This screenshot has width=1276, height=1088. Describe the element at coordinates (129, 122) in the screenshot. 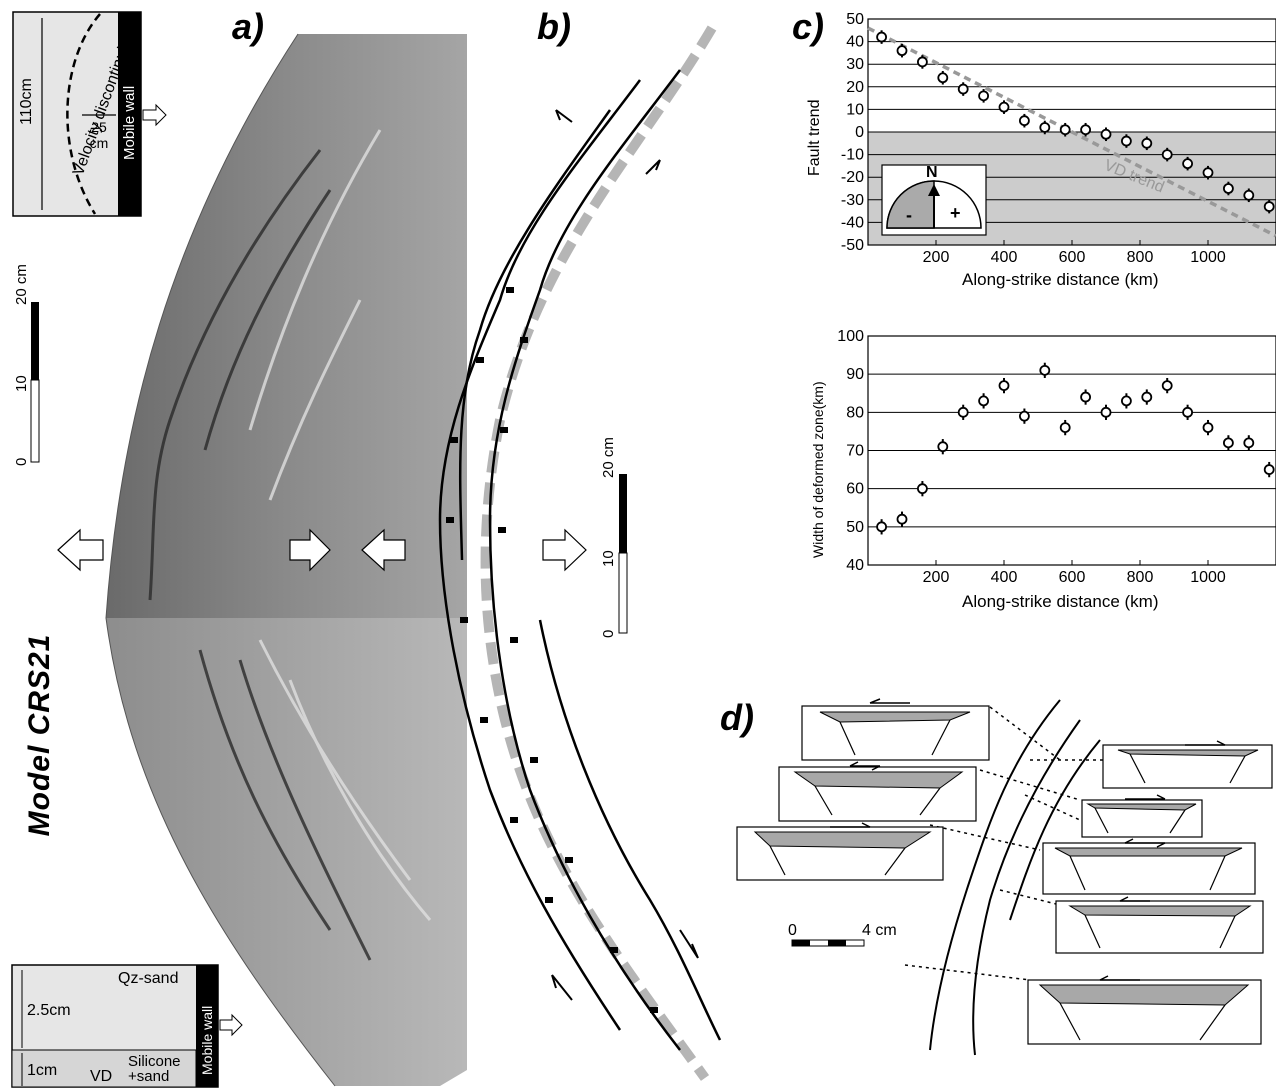

I see `mobile-wall-top-label: Mobile wall` at that location.